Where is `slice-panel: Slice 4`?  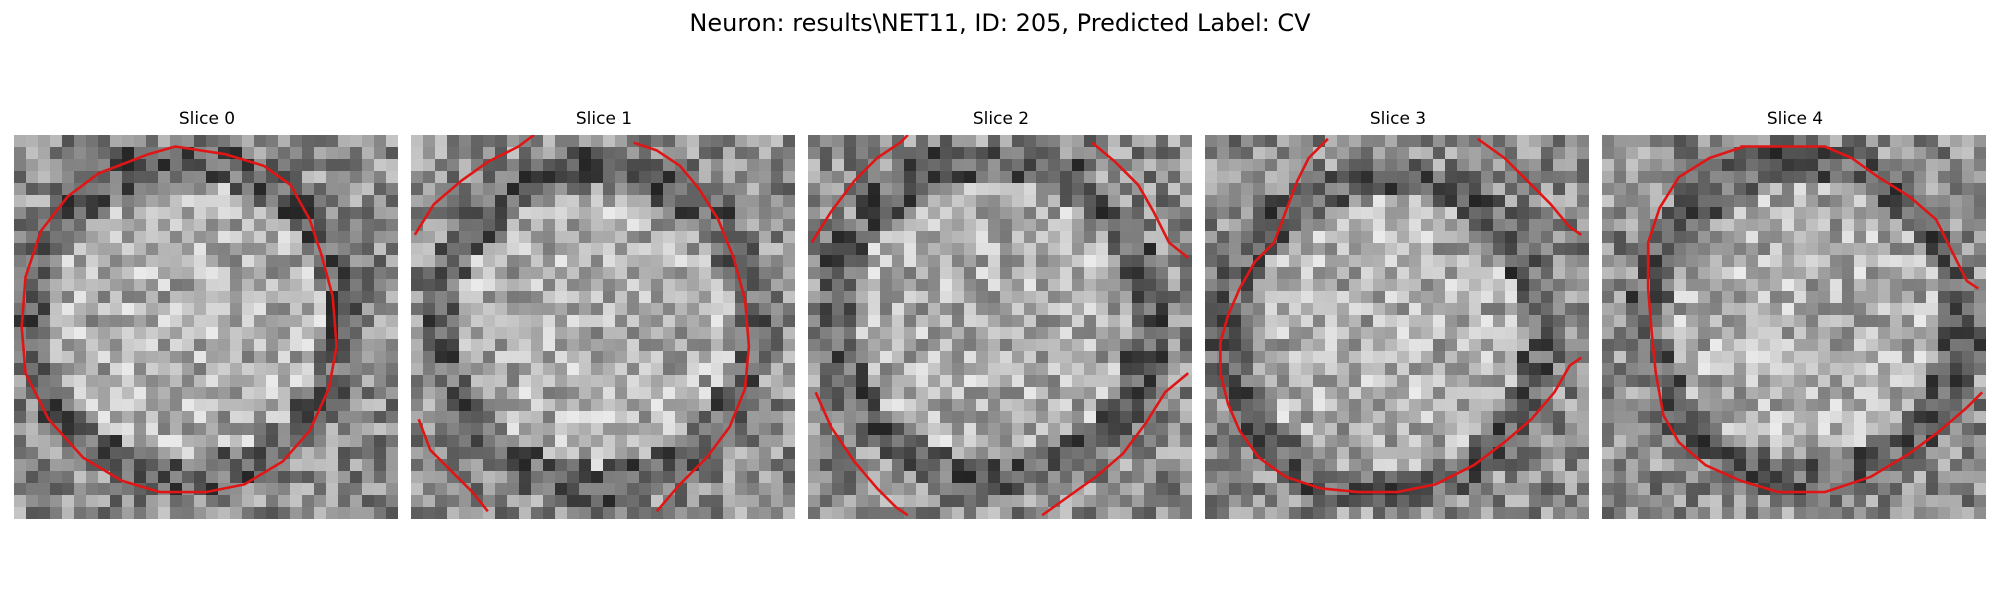 slice-panel: Slice 4 is located at coordinates (1795, 313).